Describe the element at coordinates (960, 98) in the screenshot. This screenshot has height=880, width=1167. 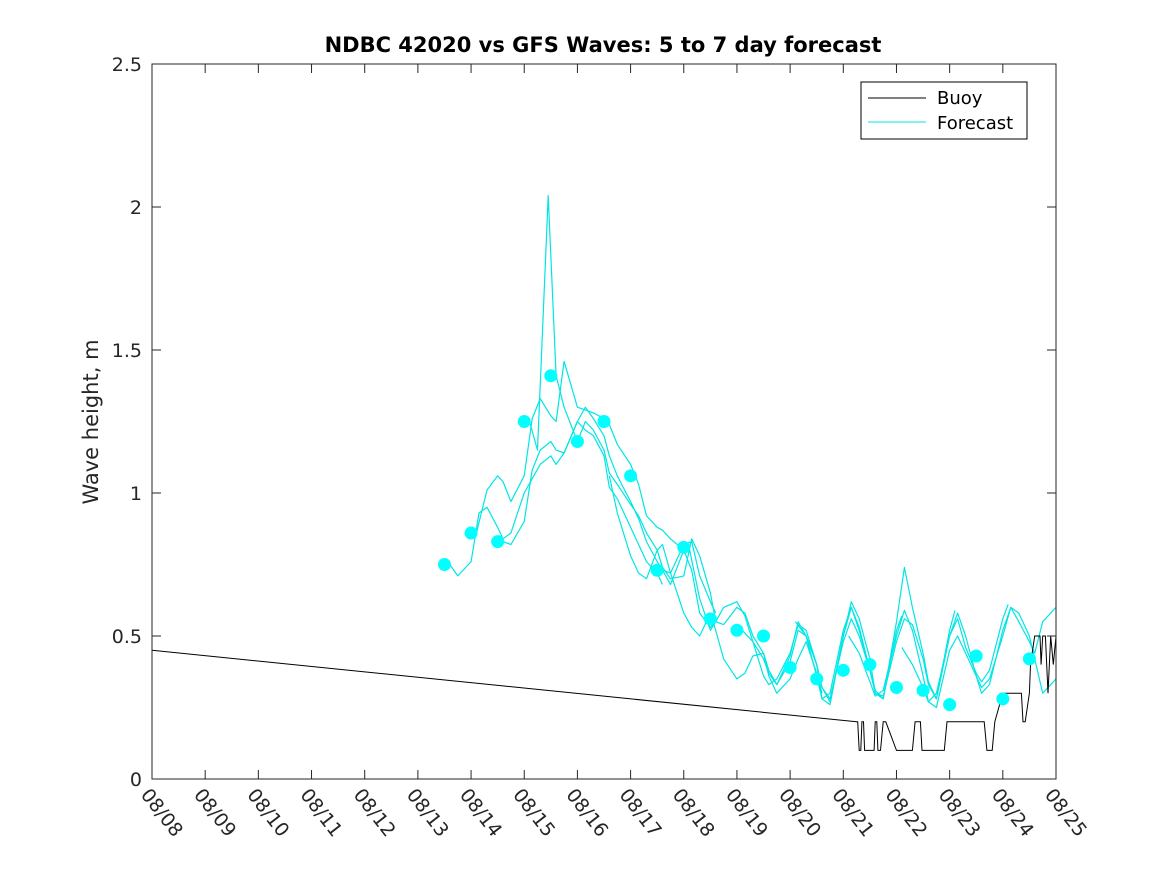
I see `legend-label-buoy: Buoy` at that location.